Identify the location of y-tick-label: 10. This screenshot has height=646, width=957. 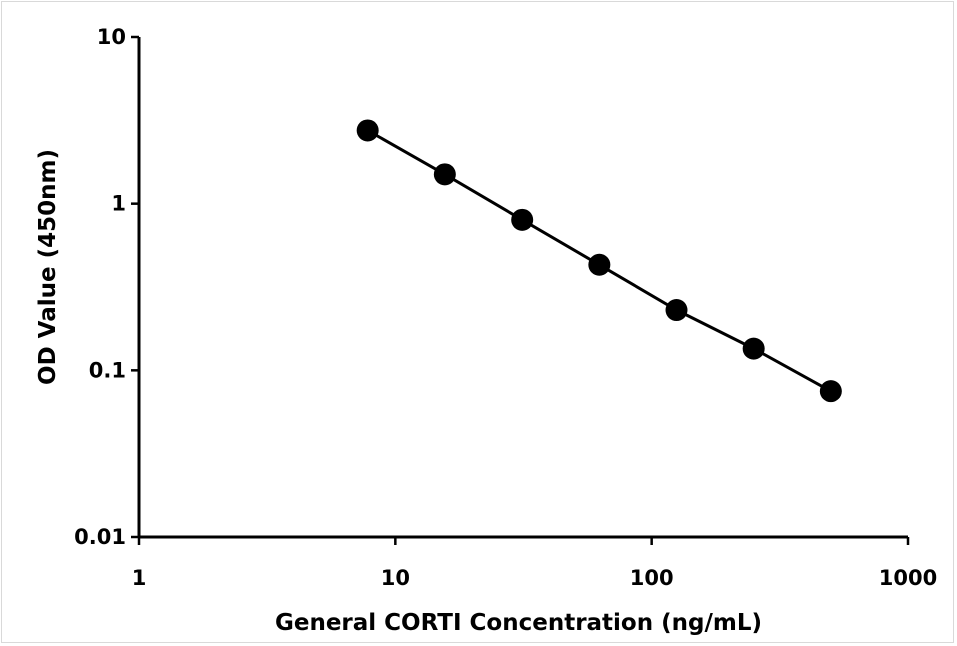
(111, 37).